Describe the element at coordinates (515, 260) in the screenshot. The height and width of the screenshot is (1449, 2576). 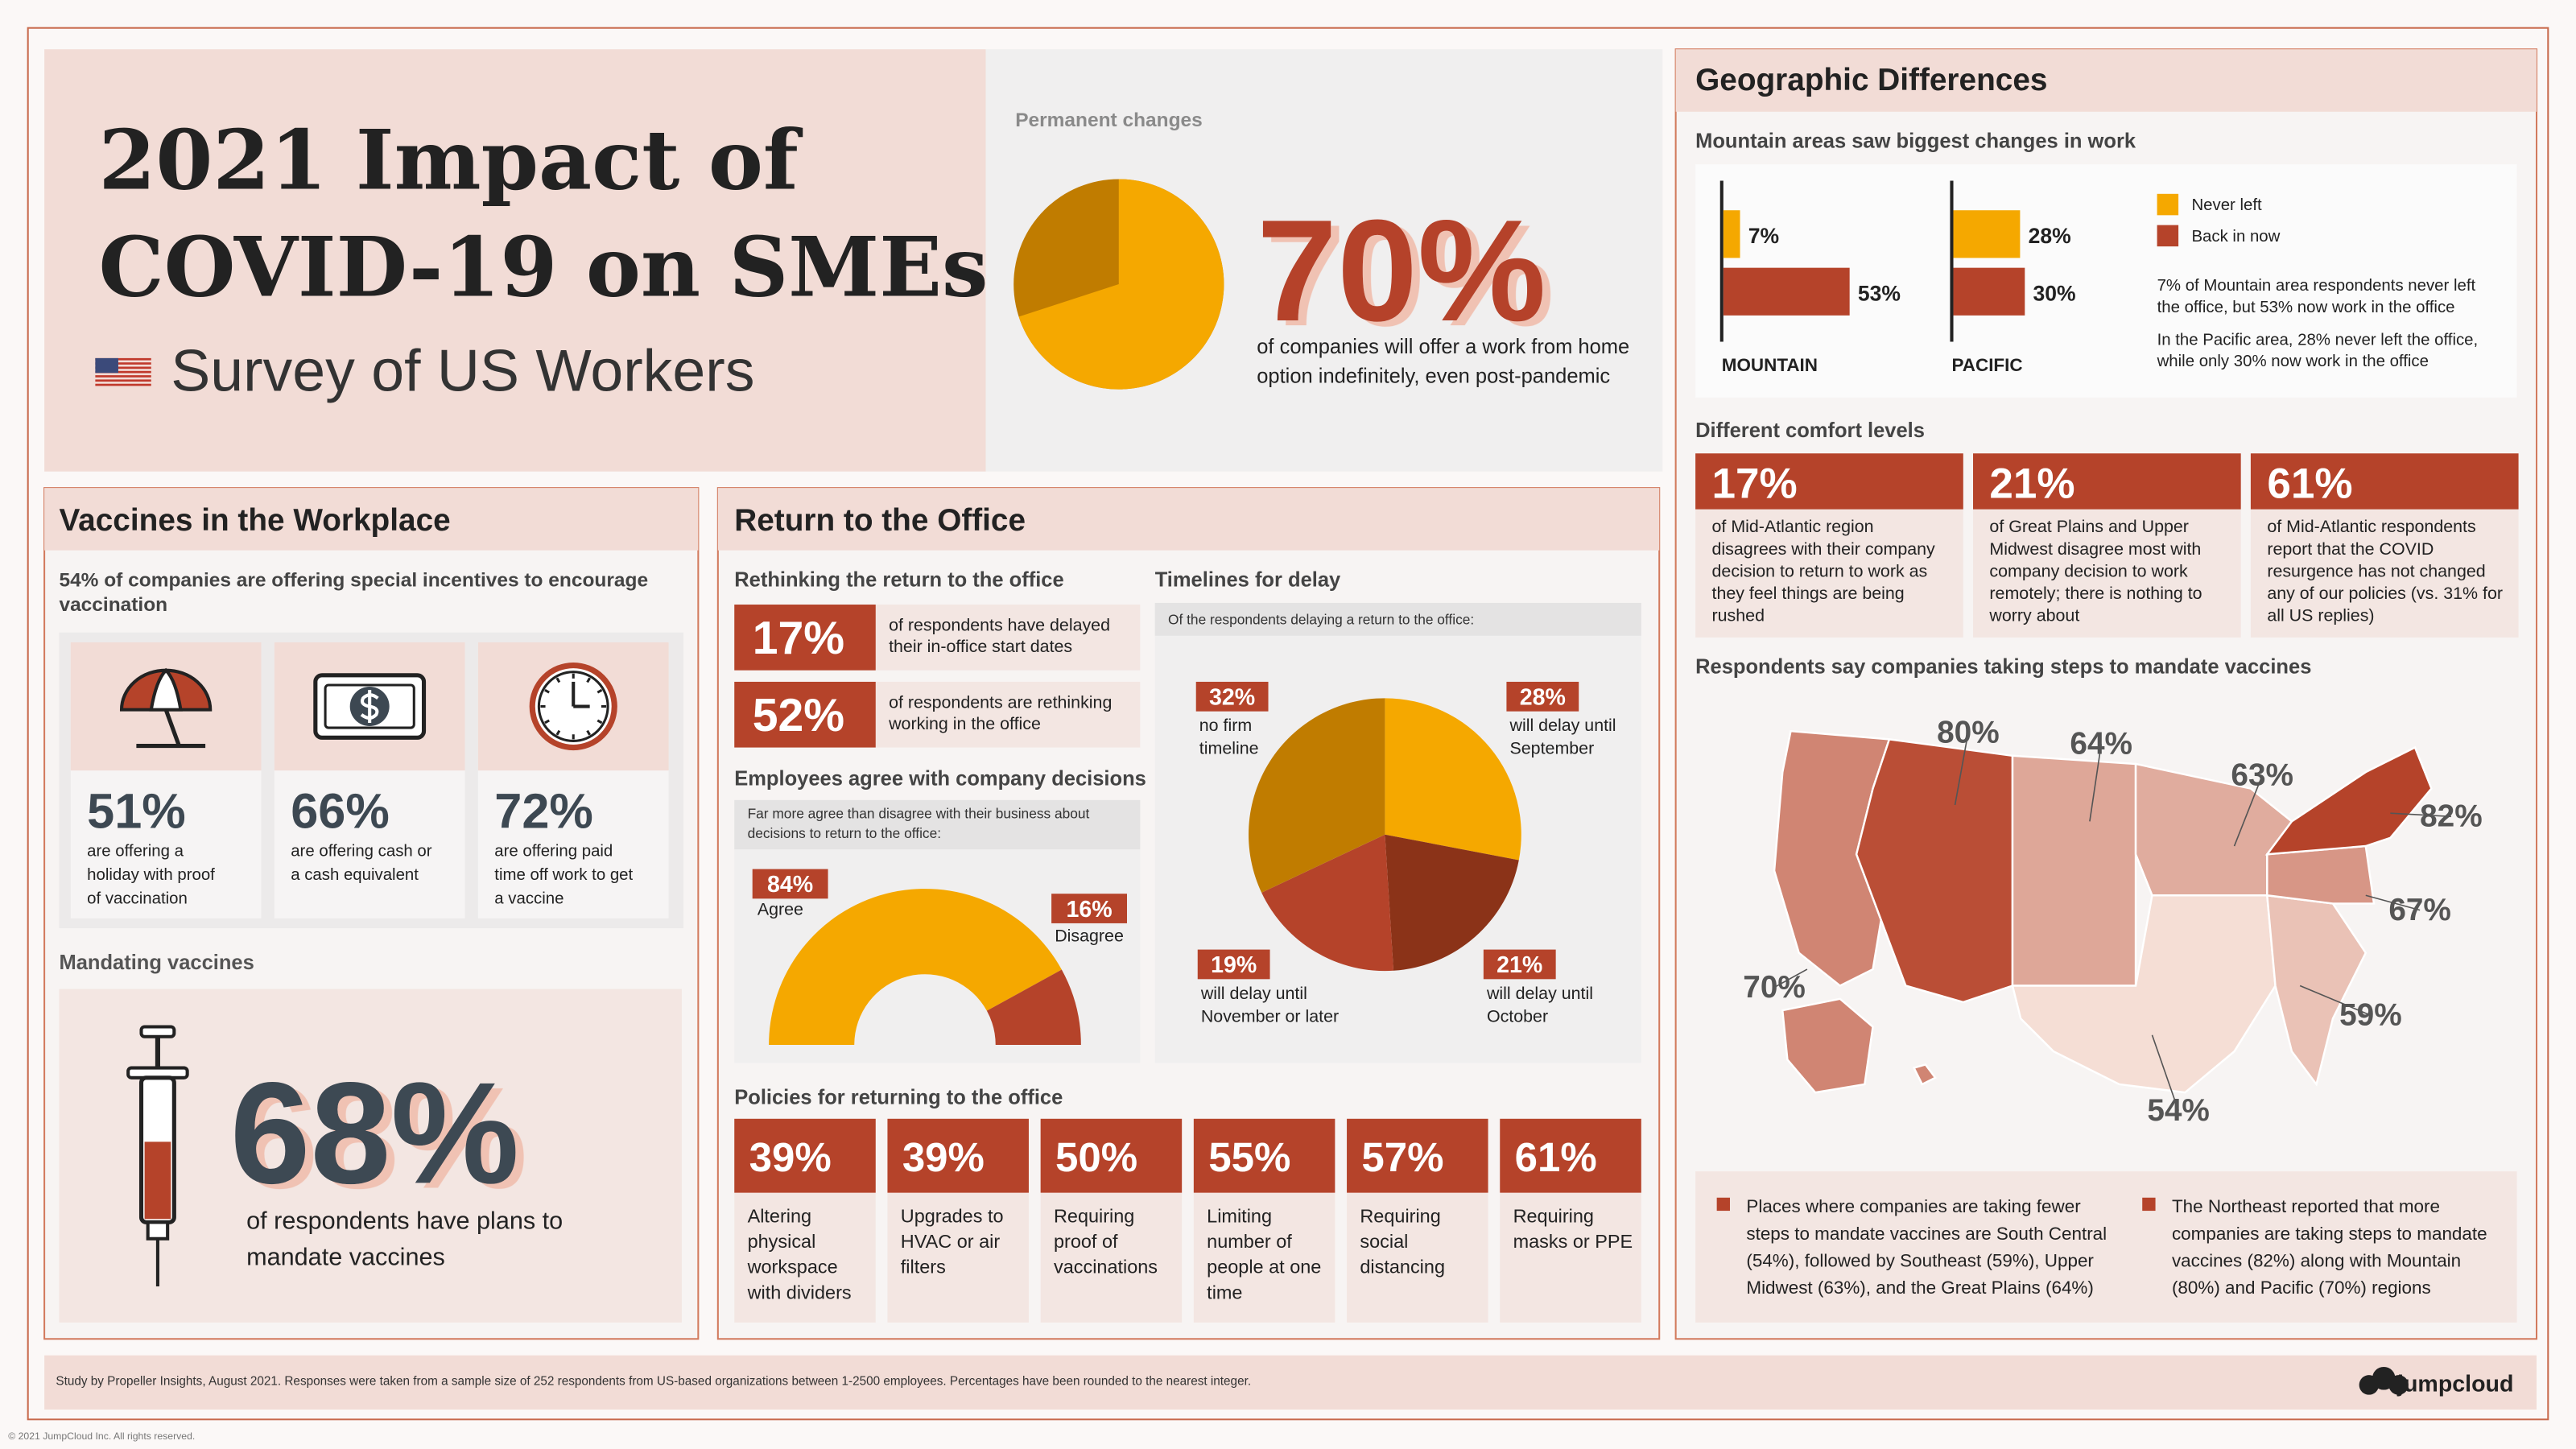
I see `header-panel` at that location.